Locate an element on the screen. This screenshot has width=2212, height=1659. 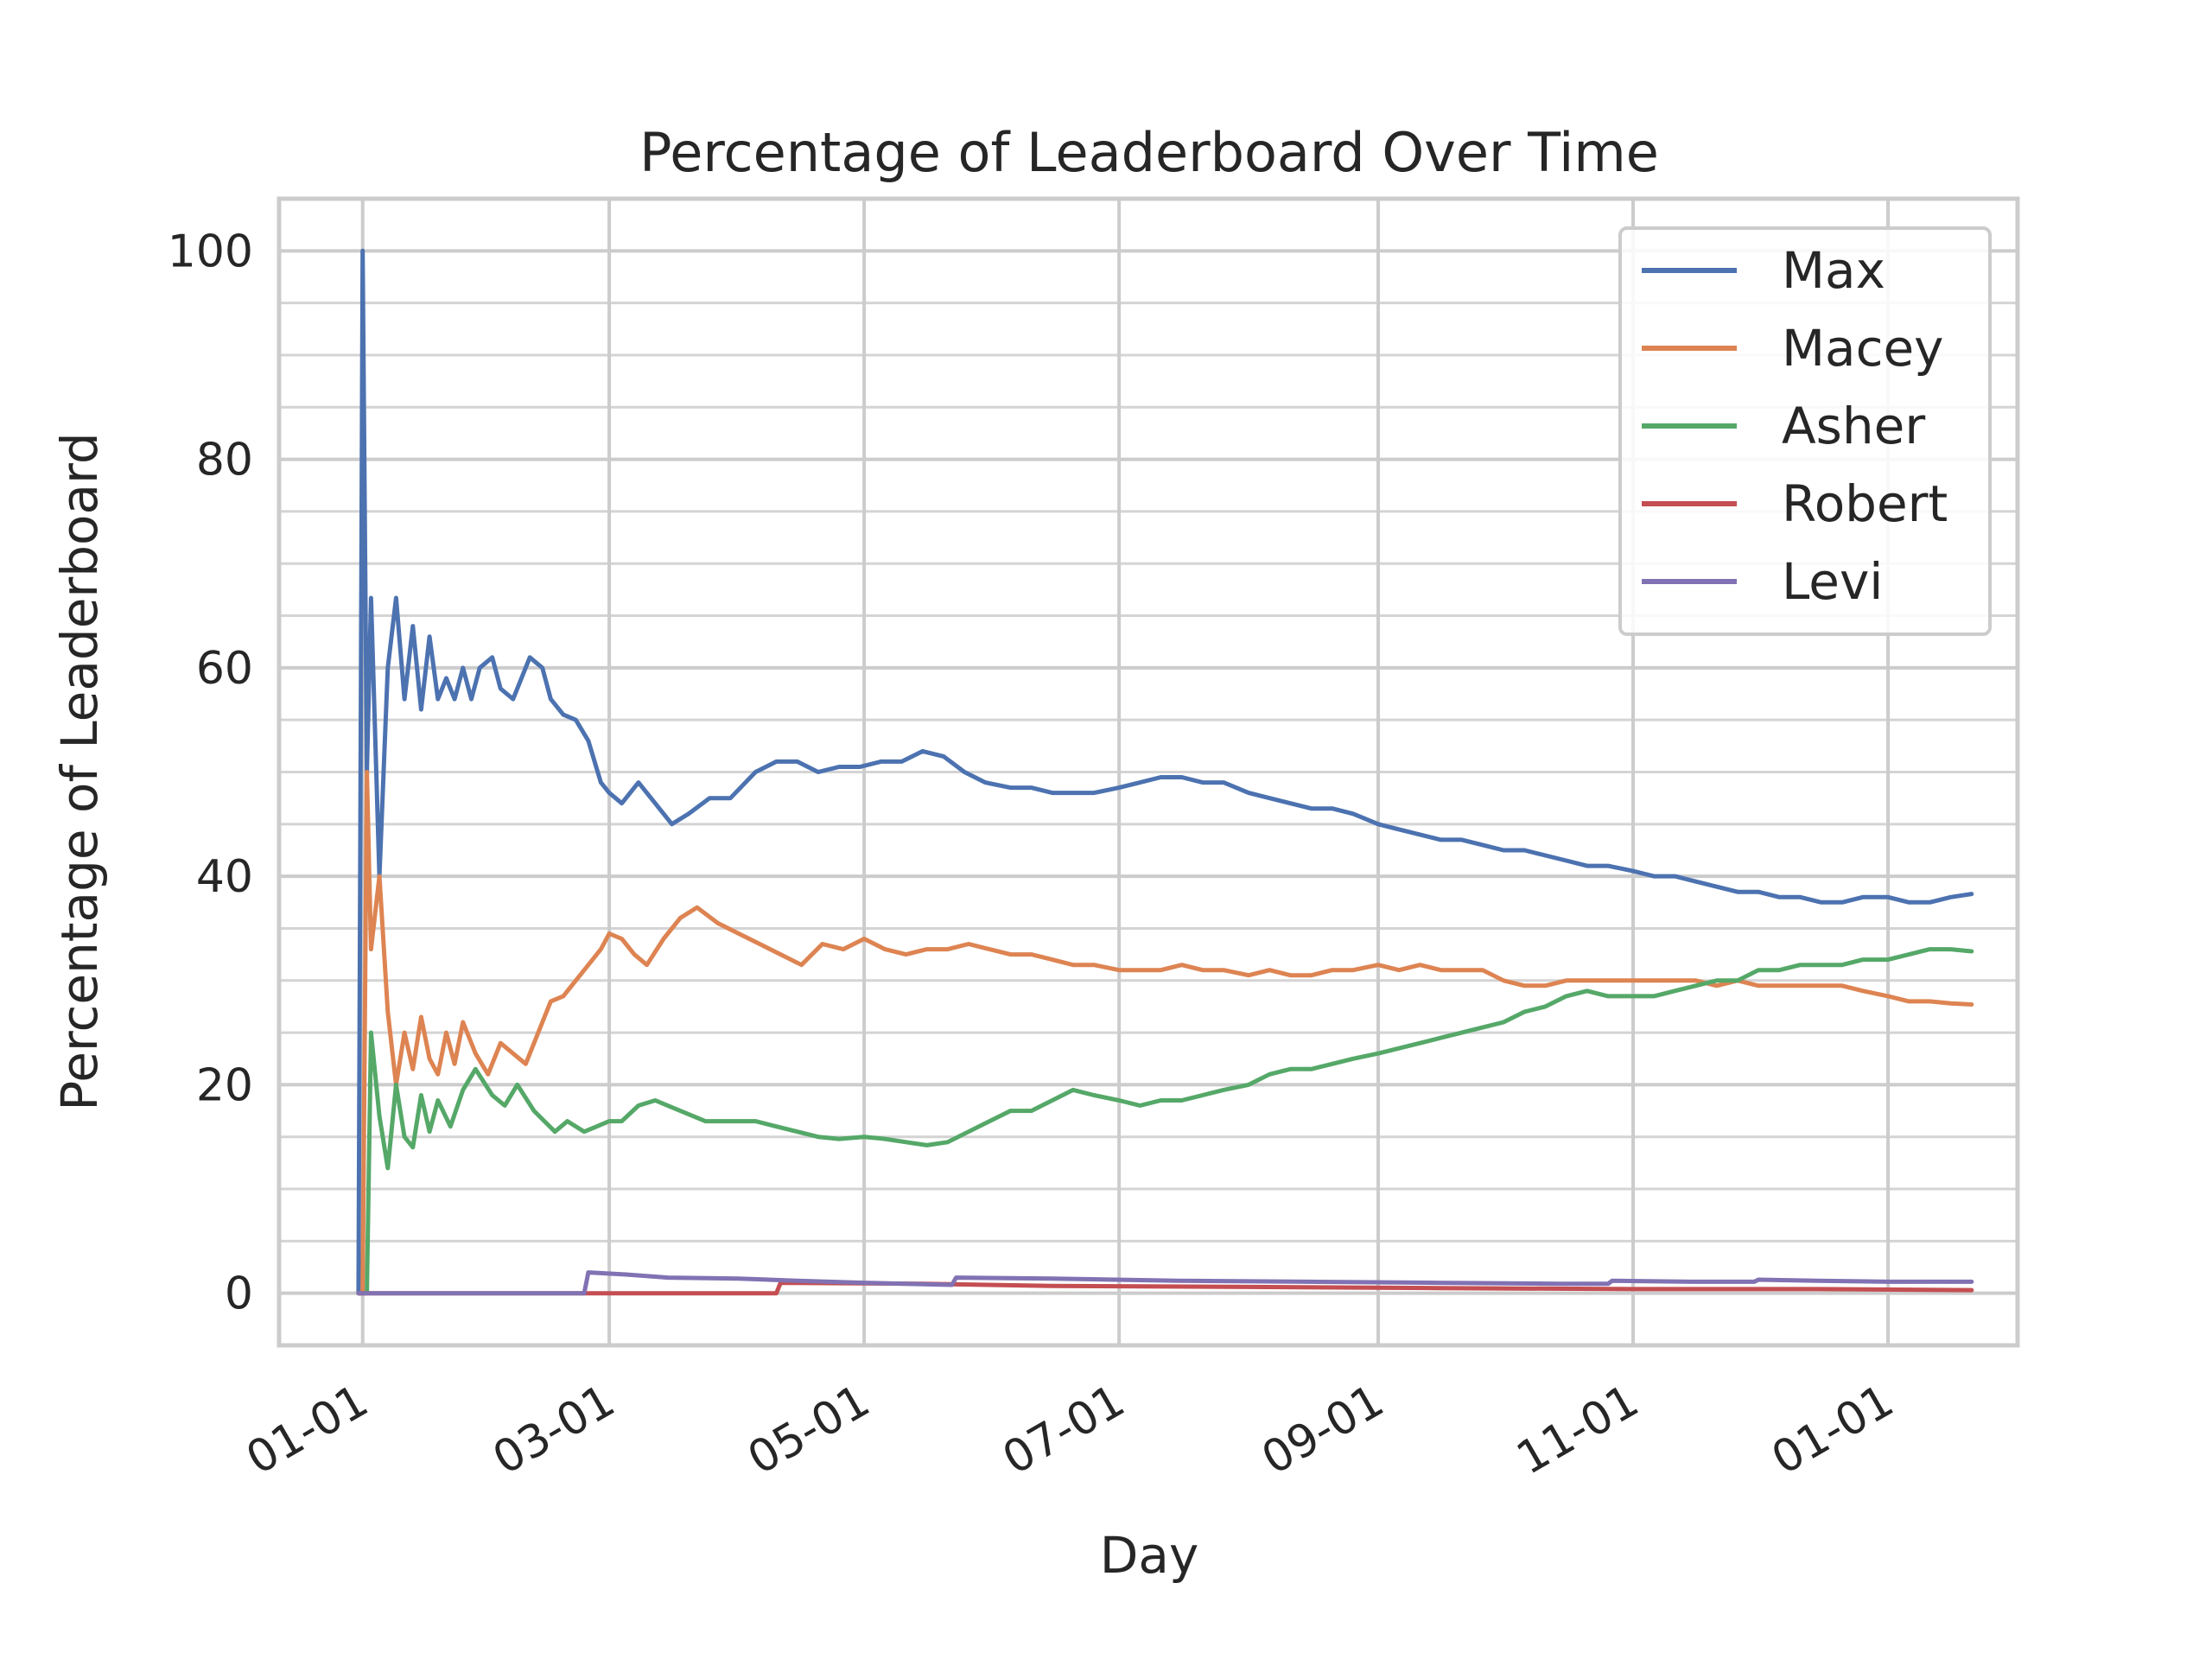
legend-frame is located at coordinates (1805, 431).